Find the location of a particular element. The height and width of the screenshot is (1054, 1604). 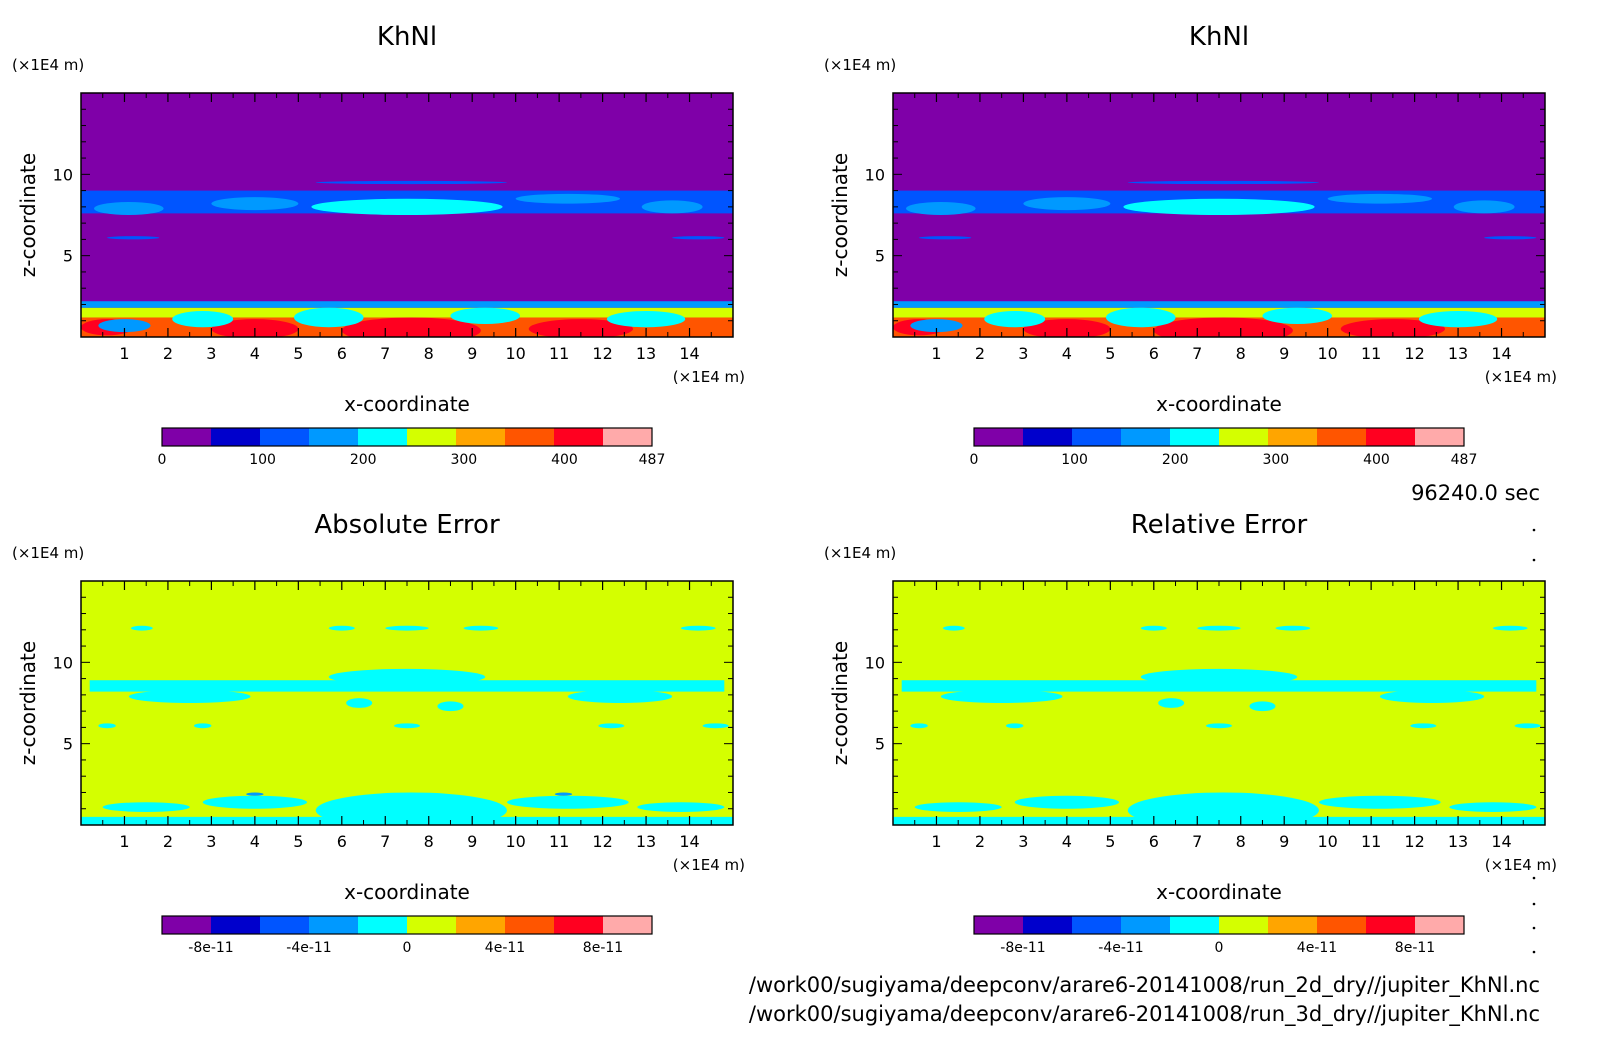

colorbar-tick-label: 100 is located at coordinates (1074, 460).